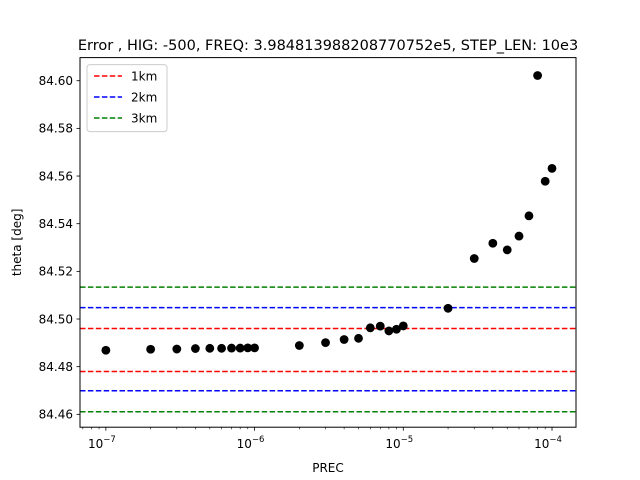 This screenshot has width=640, height=480. What do you see at coordinates (56, 367) in the screenshot?
I see `y-tick-label: 84.48` at bounding box center [56, 367].